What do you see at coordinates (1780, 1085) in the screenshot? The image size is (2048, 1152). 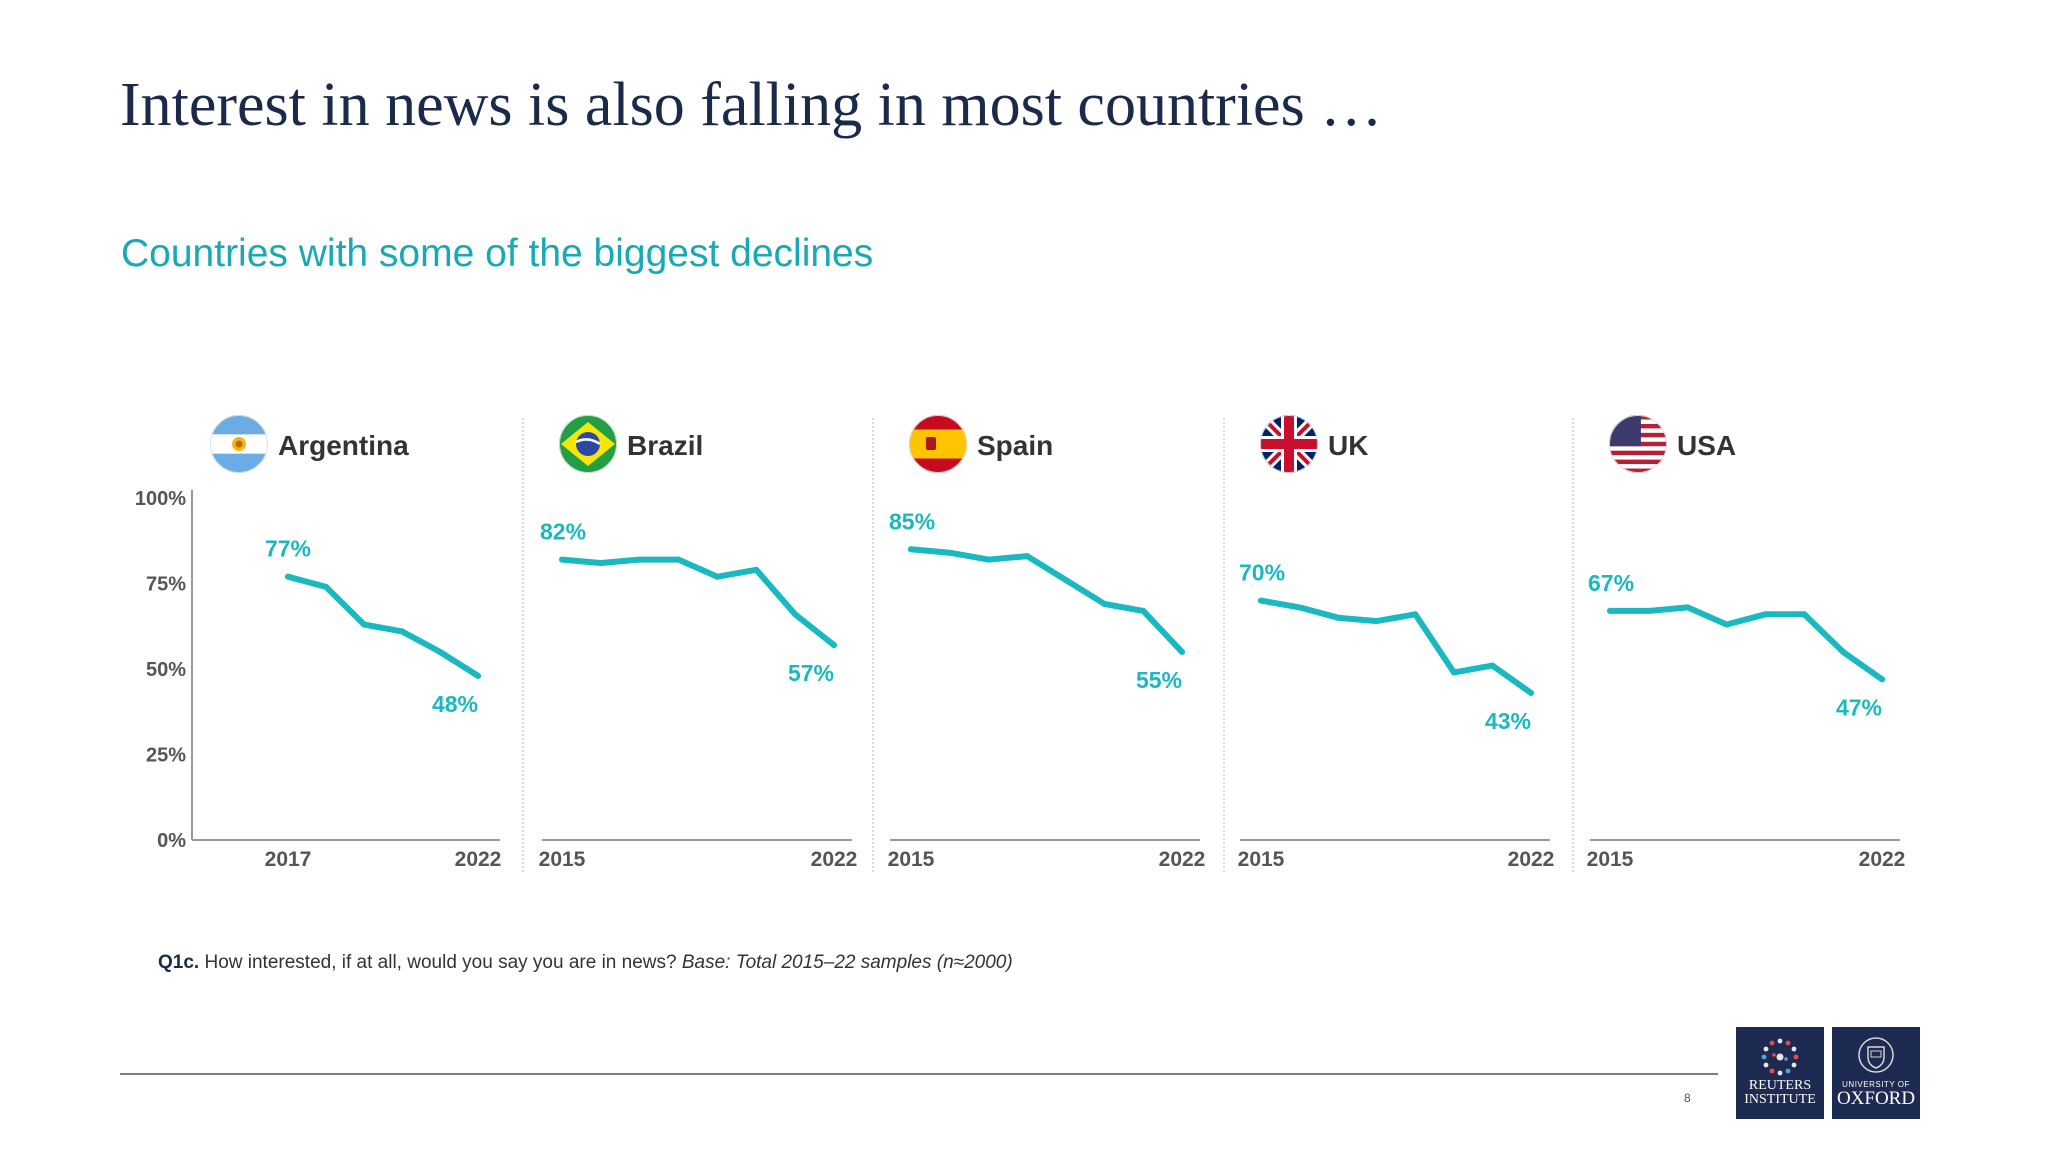 I see `reuters-logo-line-1: REUTERS` at bounding box center [1780, 1085].